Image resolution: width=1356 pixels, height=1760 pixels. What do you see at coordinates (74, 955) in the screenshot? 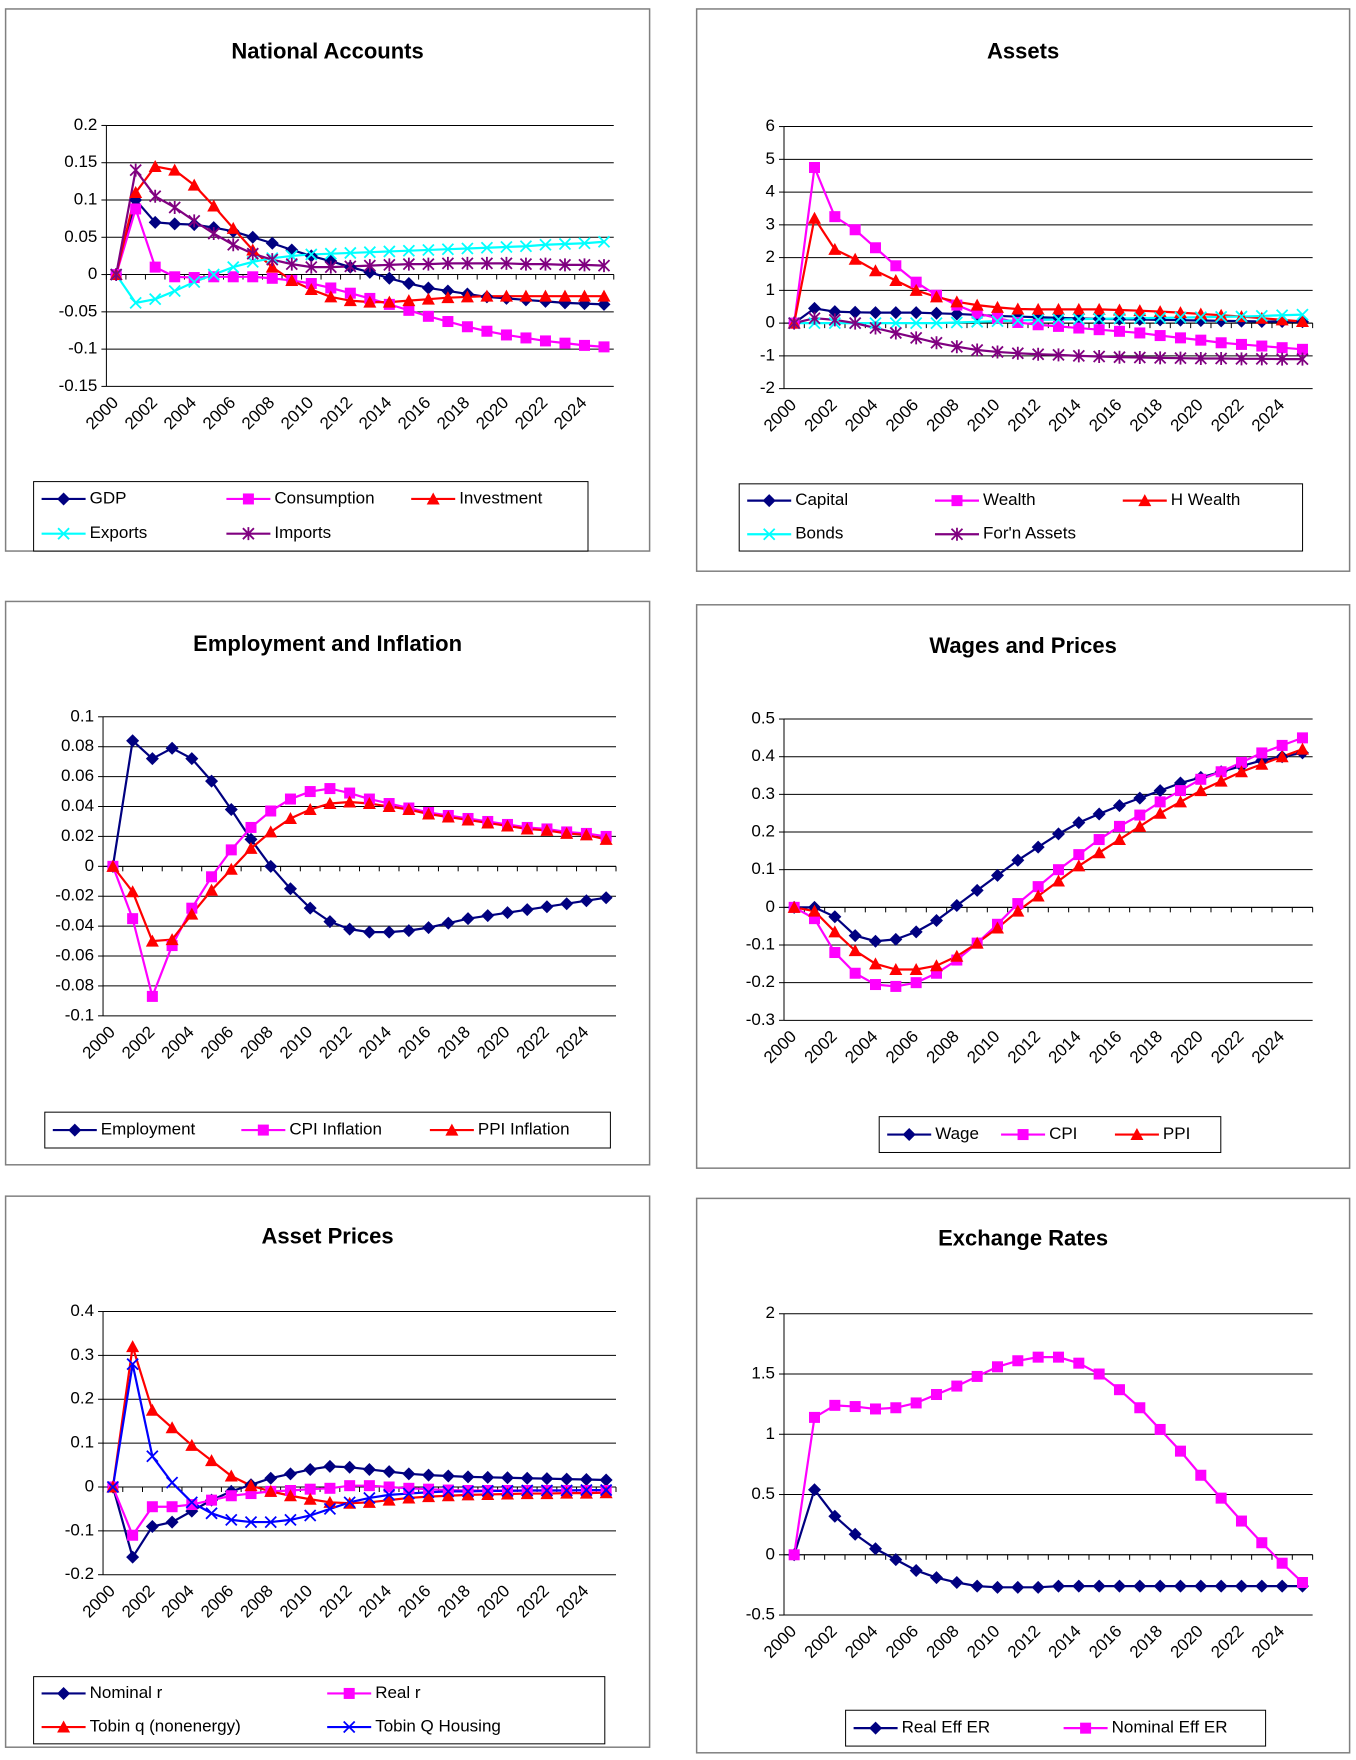
I see `y-tick-label: -0.06` at bounding box center [74, 955].